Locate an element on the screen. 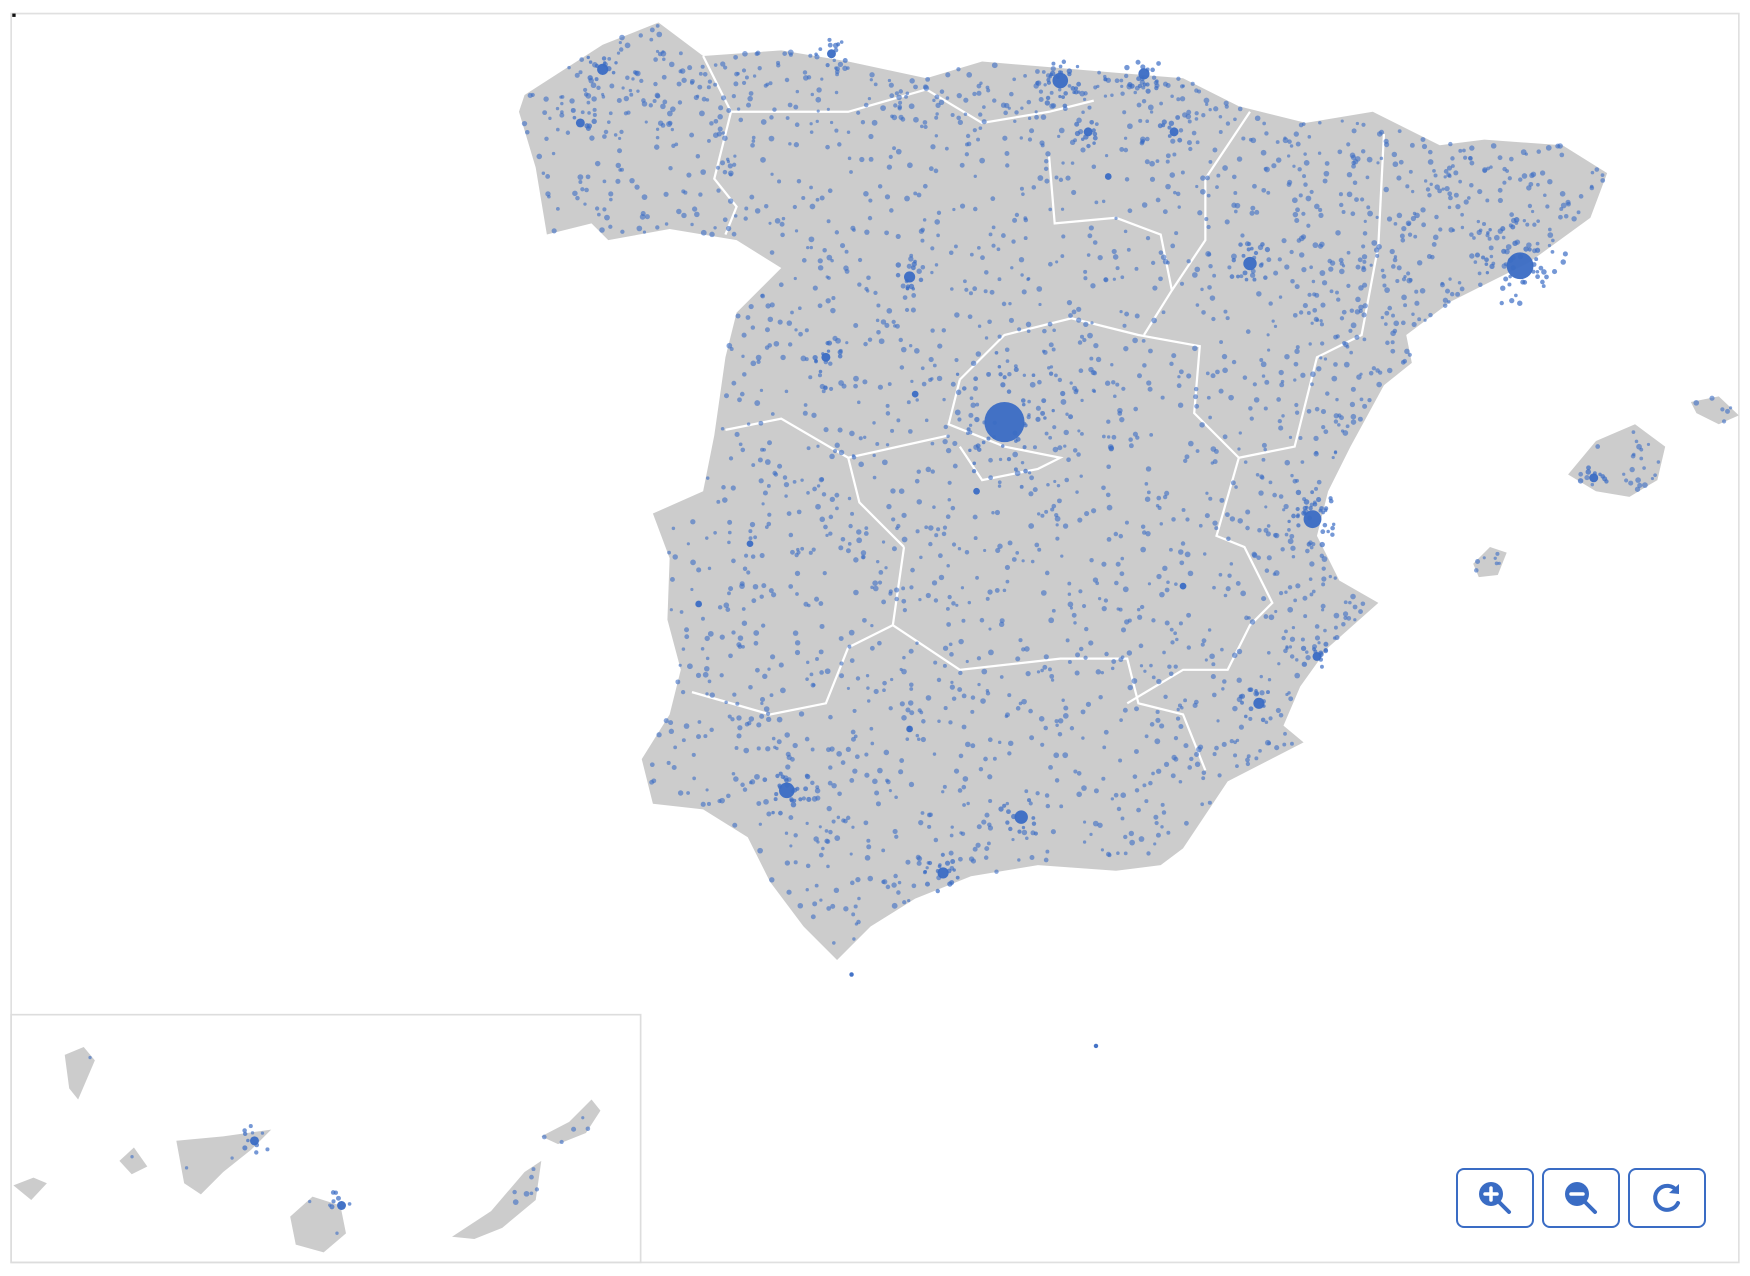 The height and width of the screenshot is (1276, 1750). reset-button is located at coordinates (1667, 1198).